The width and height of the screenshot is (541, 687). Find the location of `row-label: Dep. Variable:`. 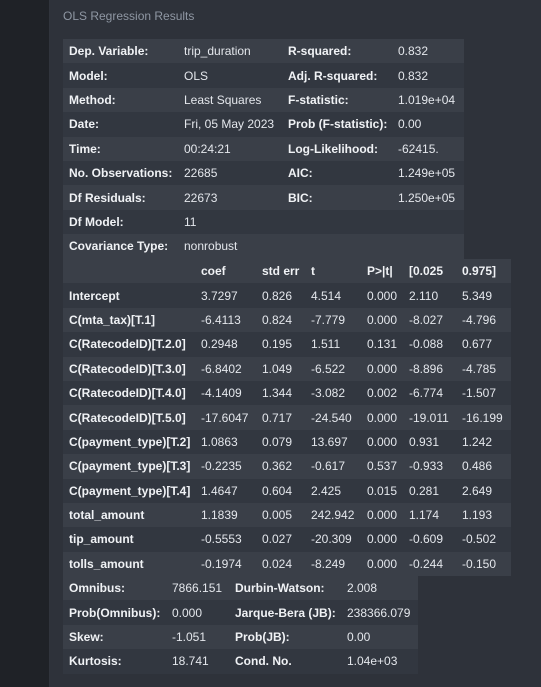

row-label: Dep. Variable: is located at coordinates (120, 51).